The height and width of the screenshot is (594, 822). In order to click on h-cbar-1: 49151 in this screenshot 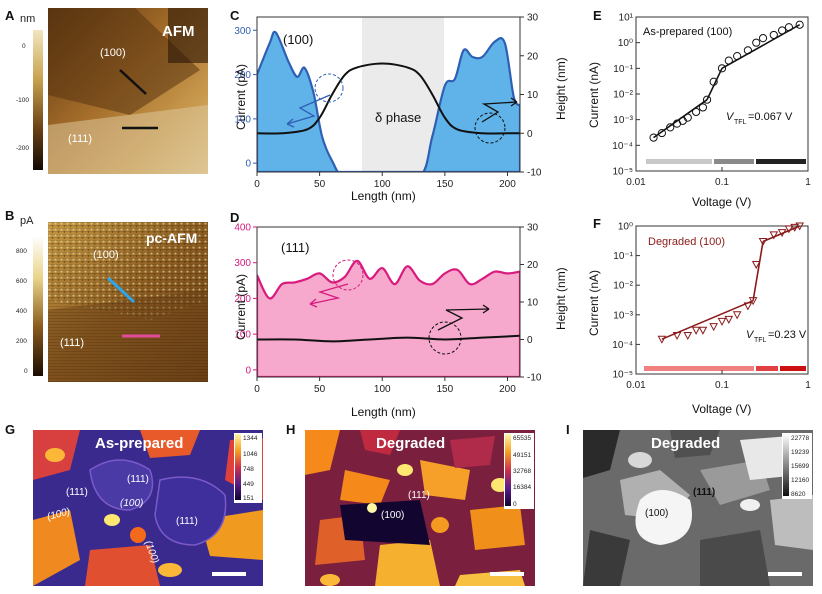, I will do `click(522, 455)`.